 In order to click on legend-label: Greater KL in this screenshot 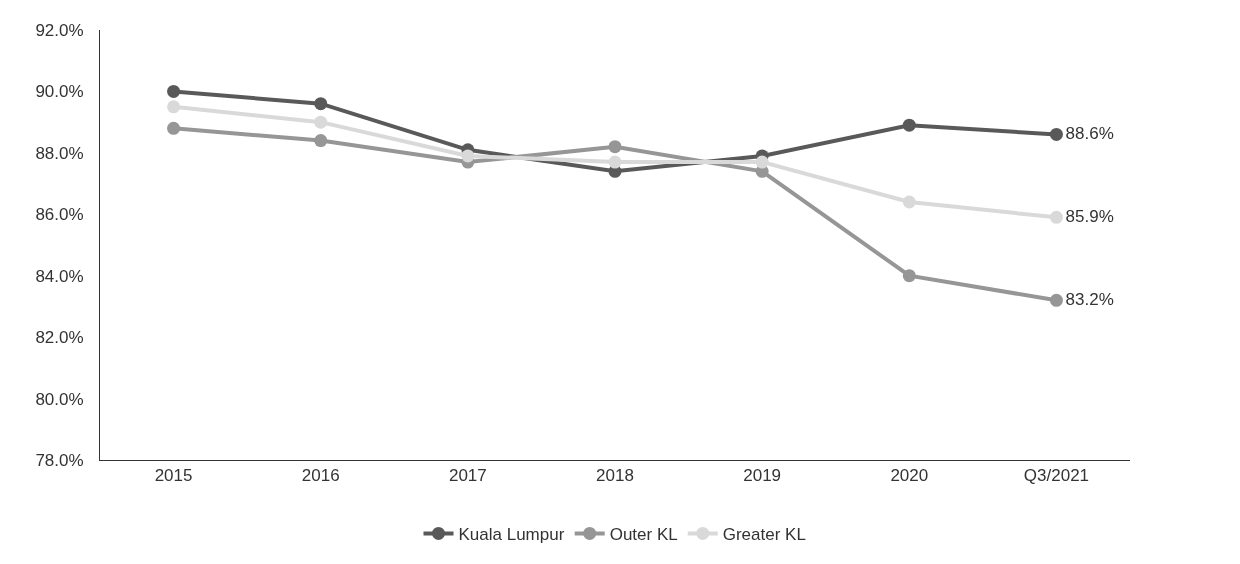, I will do `click(764, 535)`.